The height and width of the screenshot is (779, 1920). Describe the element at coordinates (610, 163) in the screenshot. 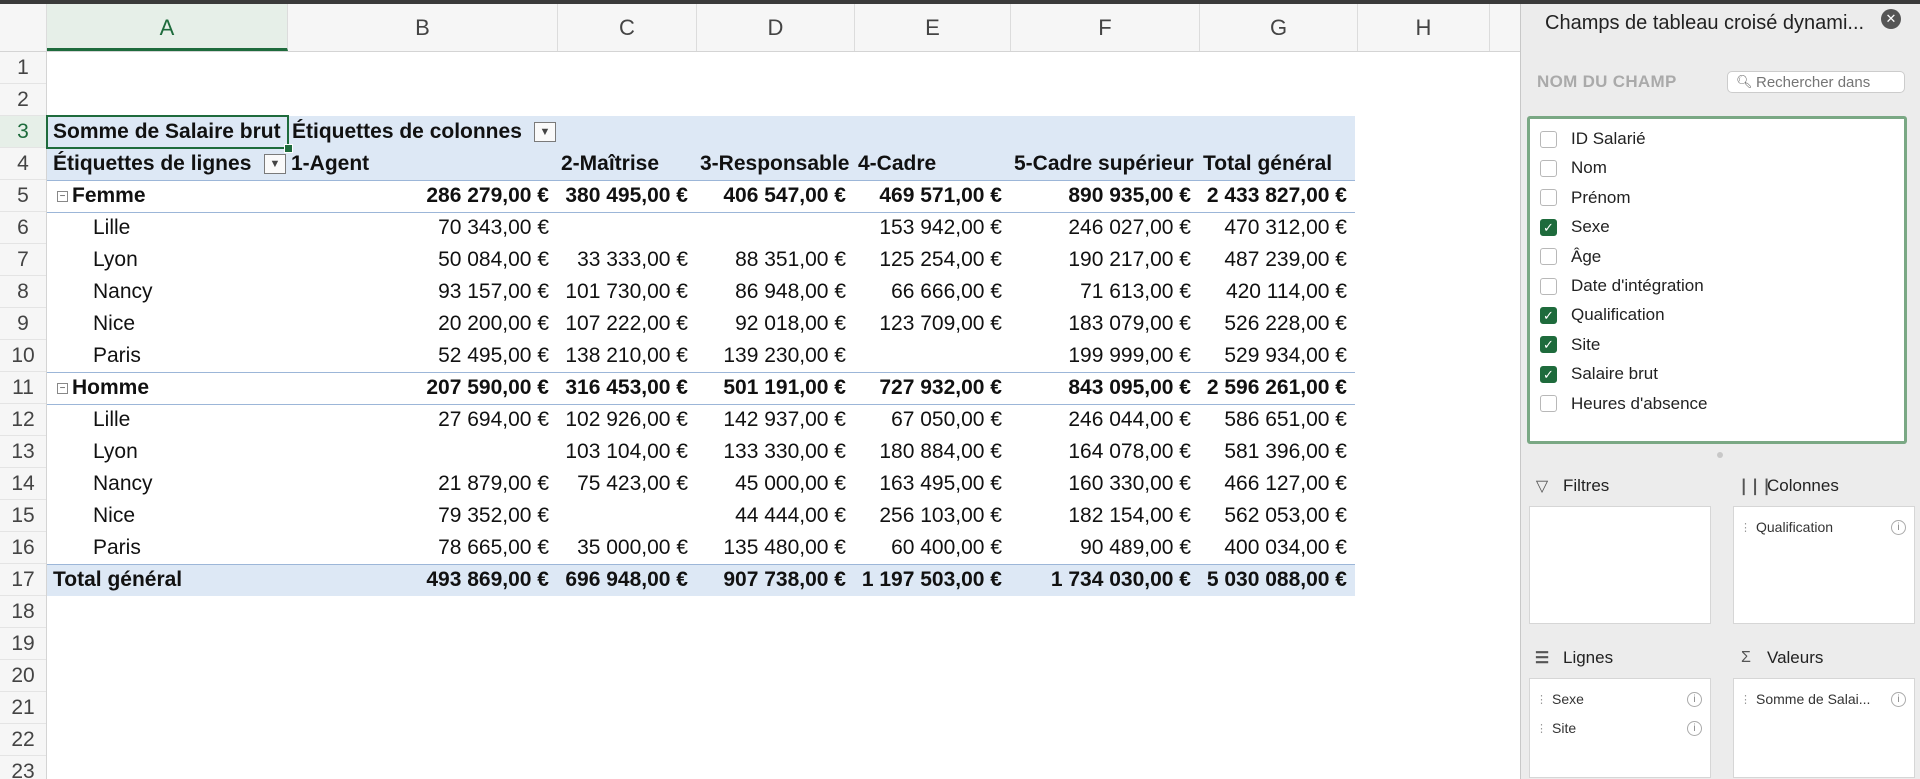

I see `pivot-column-header: 2-Maîtrise` at that location.